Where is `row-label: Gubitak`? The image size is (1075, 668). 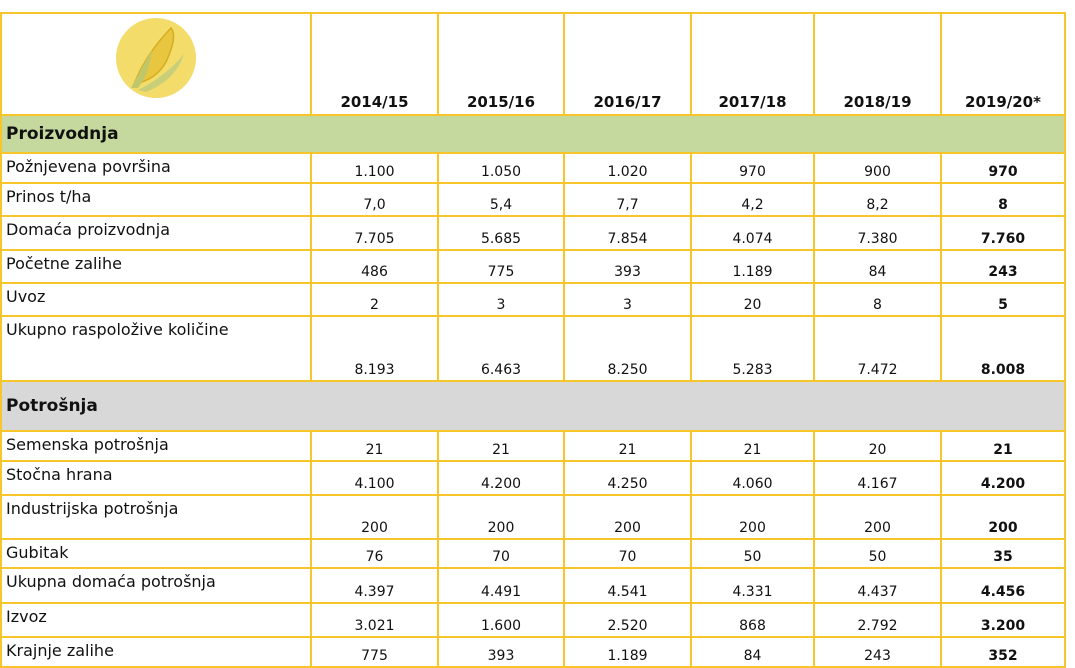
row-label: Gubitak is located at coordinates (156, 553).